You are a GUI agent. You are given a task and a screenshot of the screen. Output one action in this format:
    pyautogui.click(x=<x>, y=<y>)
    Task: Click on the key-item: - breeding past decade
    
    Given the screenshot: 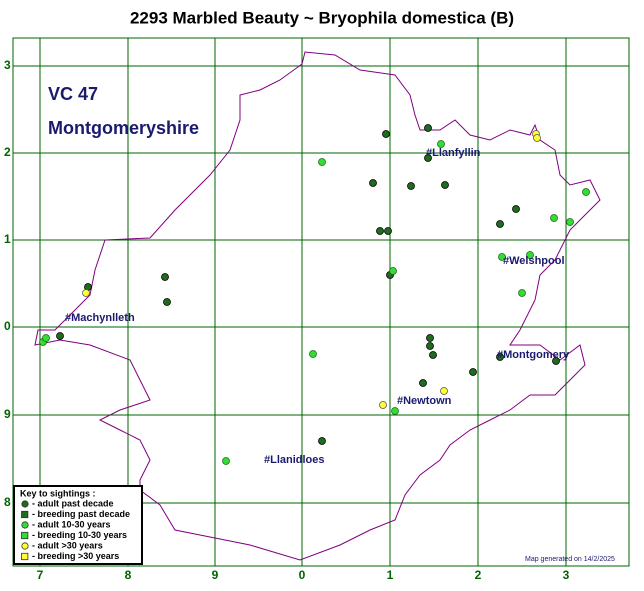 What is the action you would take?
    pyautogui.click(x=81, y=514)
    